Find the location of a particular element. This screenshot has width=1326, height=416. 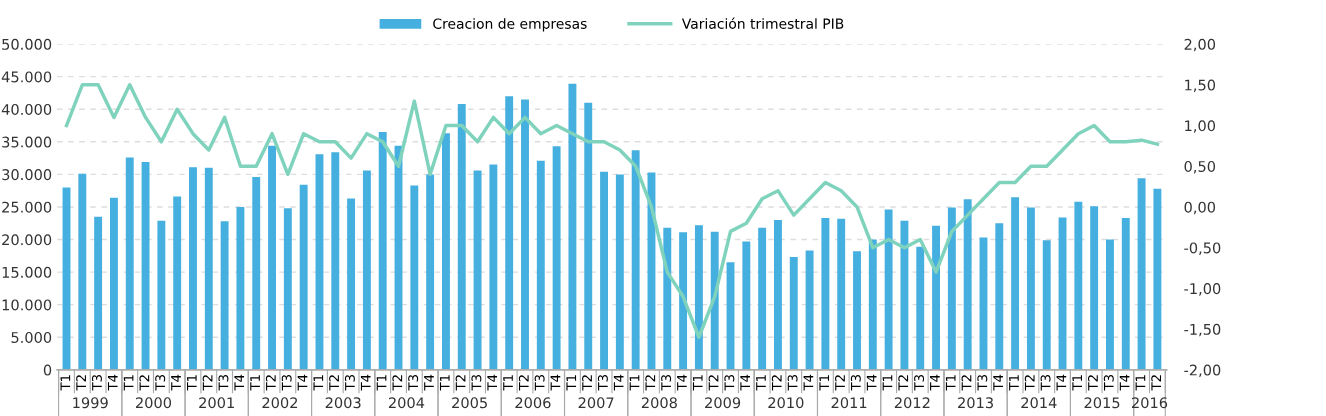

y2-tick-label: 1,00 is located at coordinates (1200, 126).